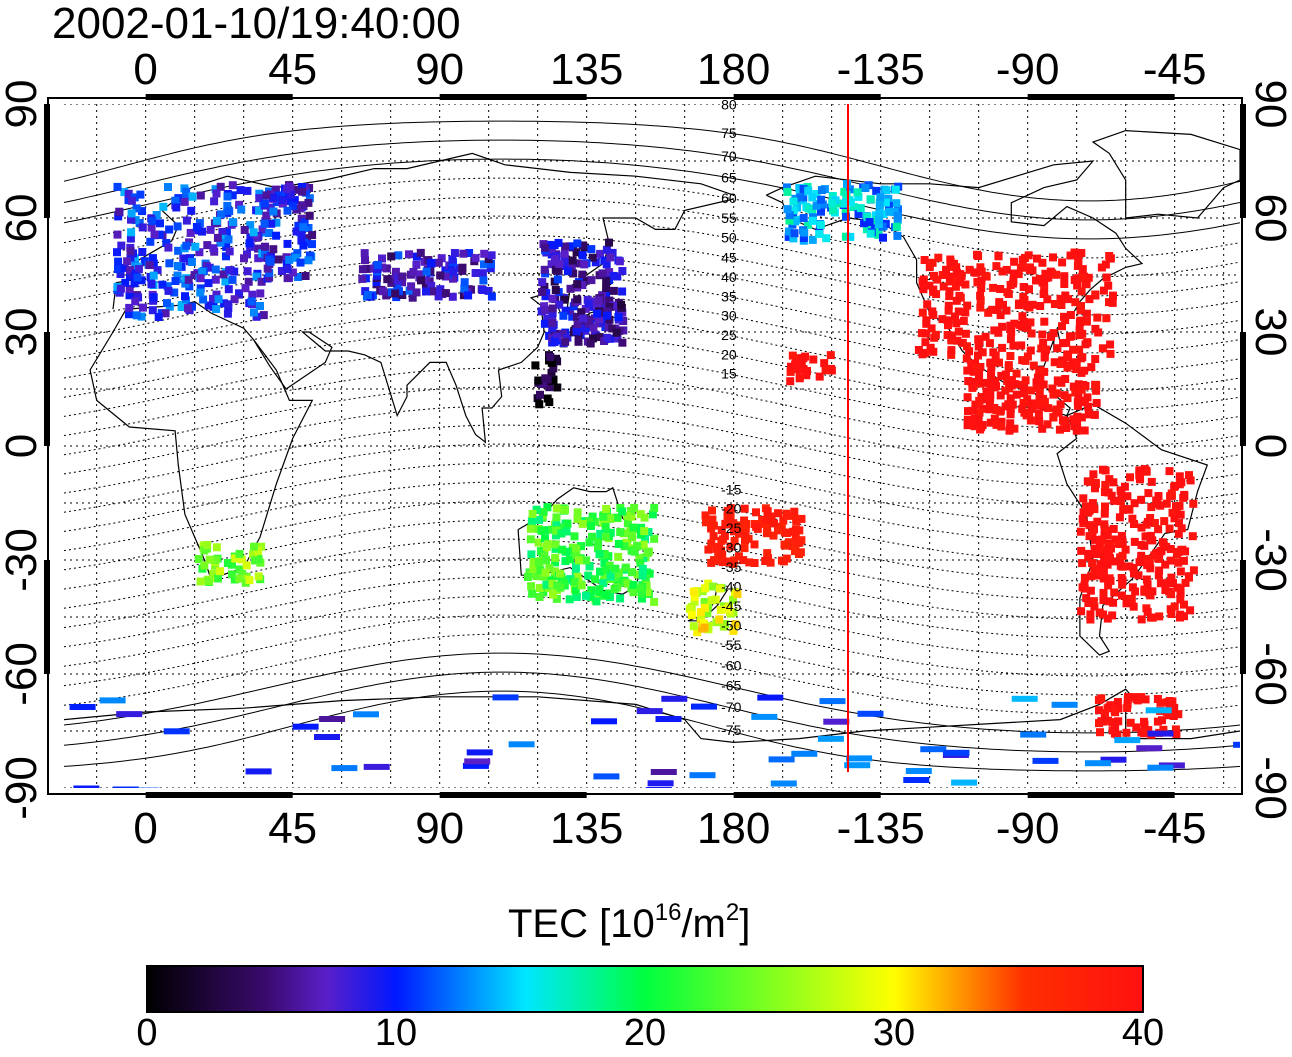 This screenshot has height=1057, width=1292. I want to click on frame-bar-top, so click(513, 97).